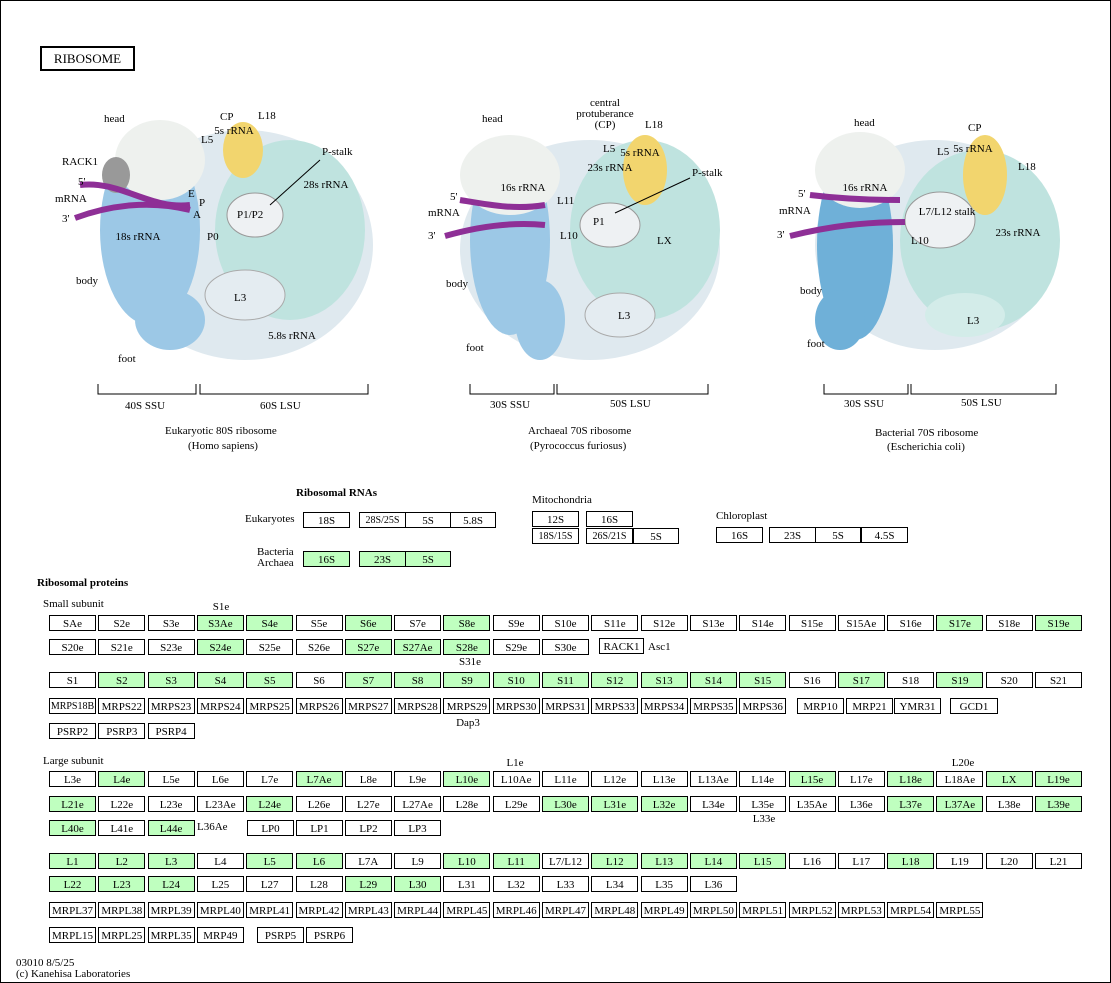 This screenshot has width=1111, height=983. I want to click on gene-box-s17: S17, so click(861, 680).